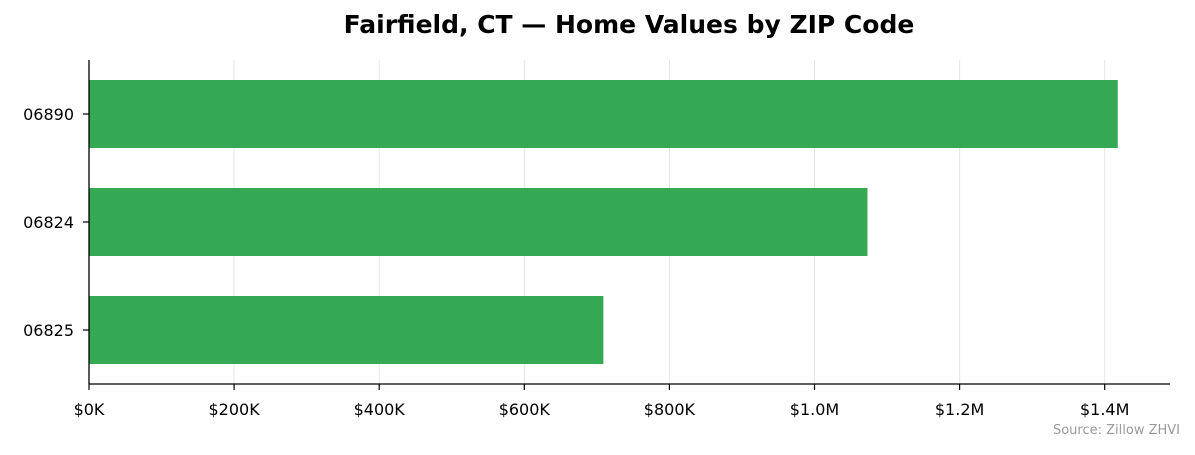  Describe the element at coordinates (48, 114) in the screenshot. I see `y-tick-label: 06890` at that location.